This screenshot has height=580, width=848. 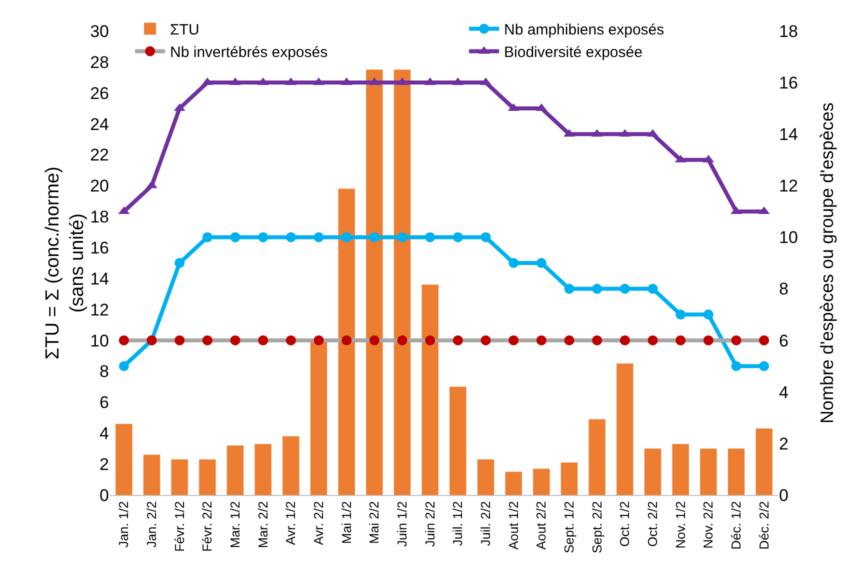 I want to click on x-tick-label: Févr. 2/2, so click(x=207, y=526).